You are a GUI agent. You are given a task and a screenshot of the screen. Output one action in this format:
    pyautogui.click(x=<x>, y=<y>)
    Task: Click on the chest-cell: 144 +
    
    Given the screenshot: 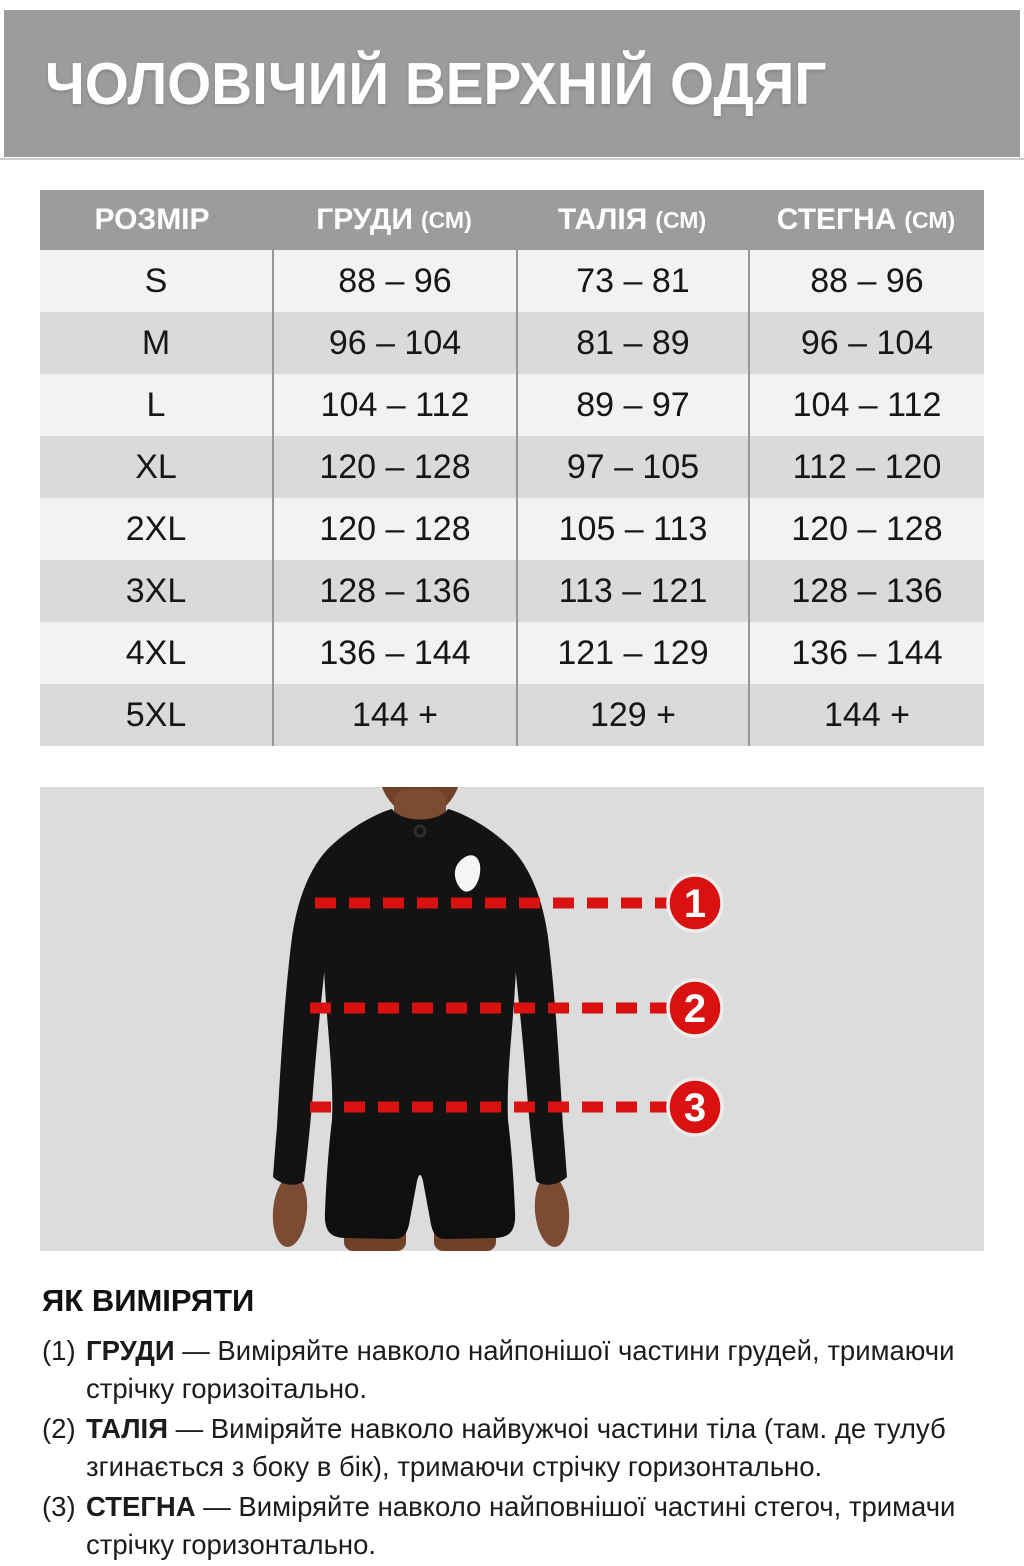 What is the action you would take?
    pyautogui.click(x=394, y=715)
    